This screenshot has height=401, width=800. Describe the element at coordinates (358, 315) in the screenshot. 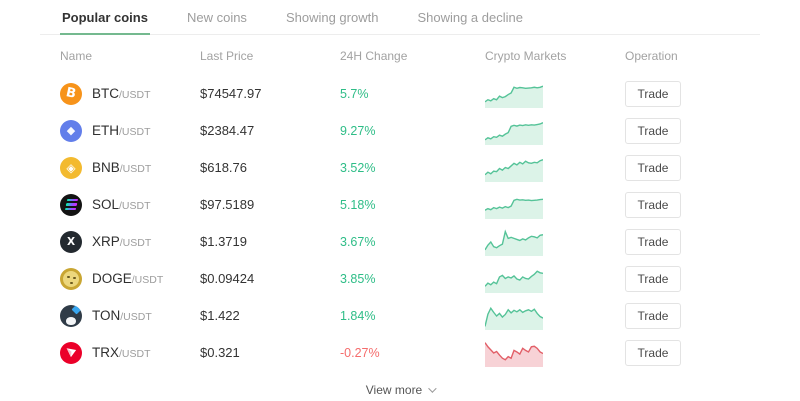

I see `change-percent: 1.84%` at that location.